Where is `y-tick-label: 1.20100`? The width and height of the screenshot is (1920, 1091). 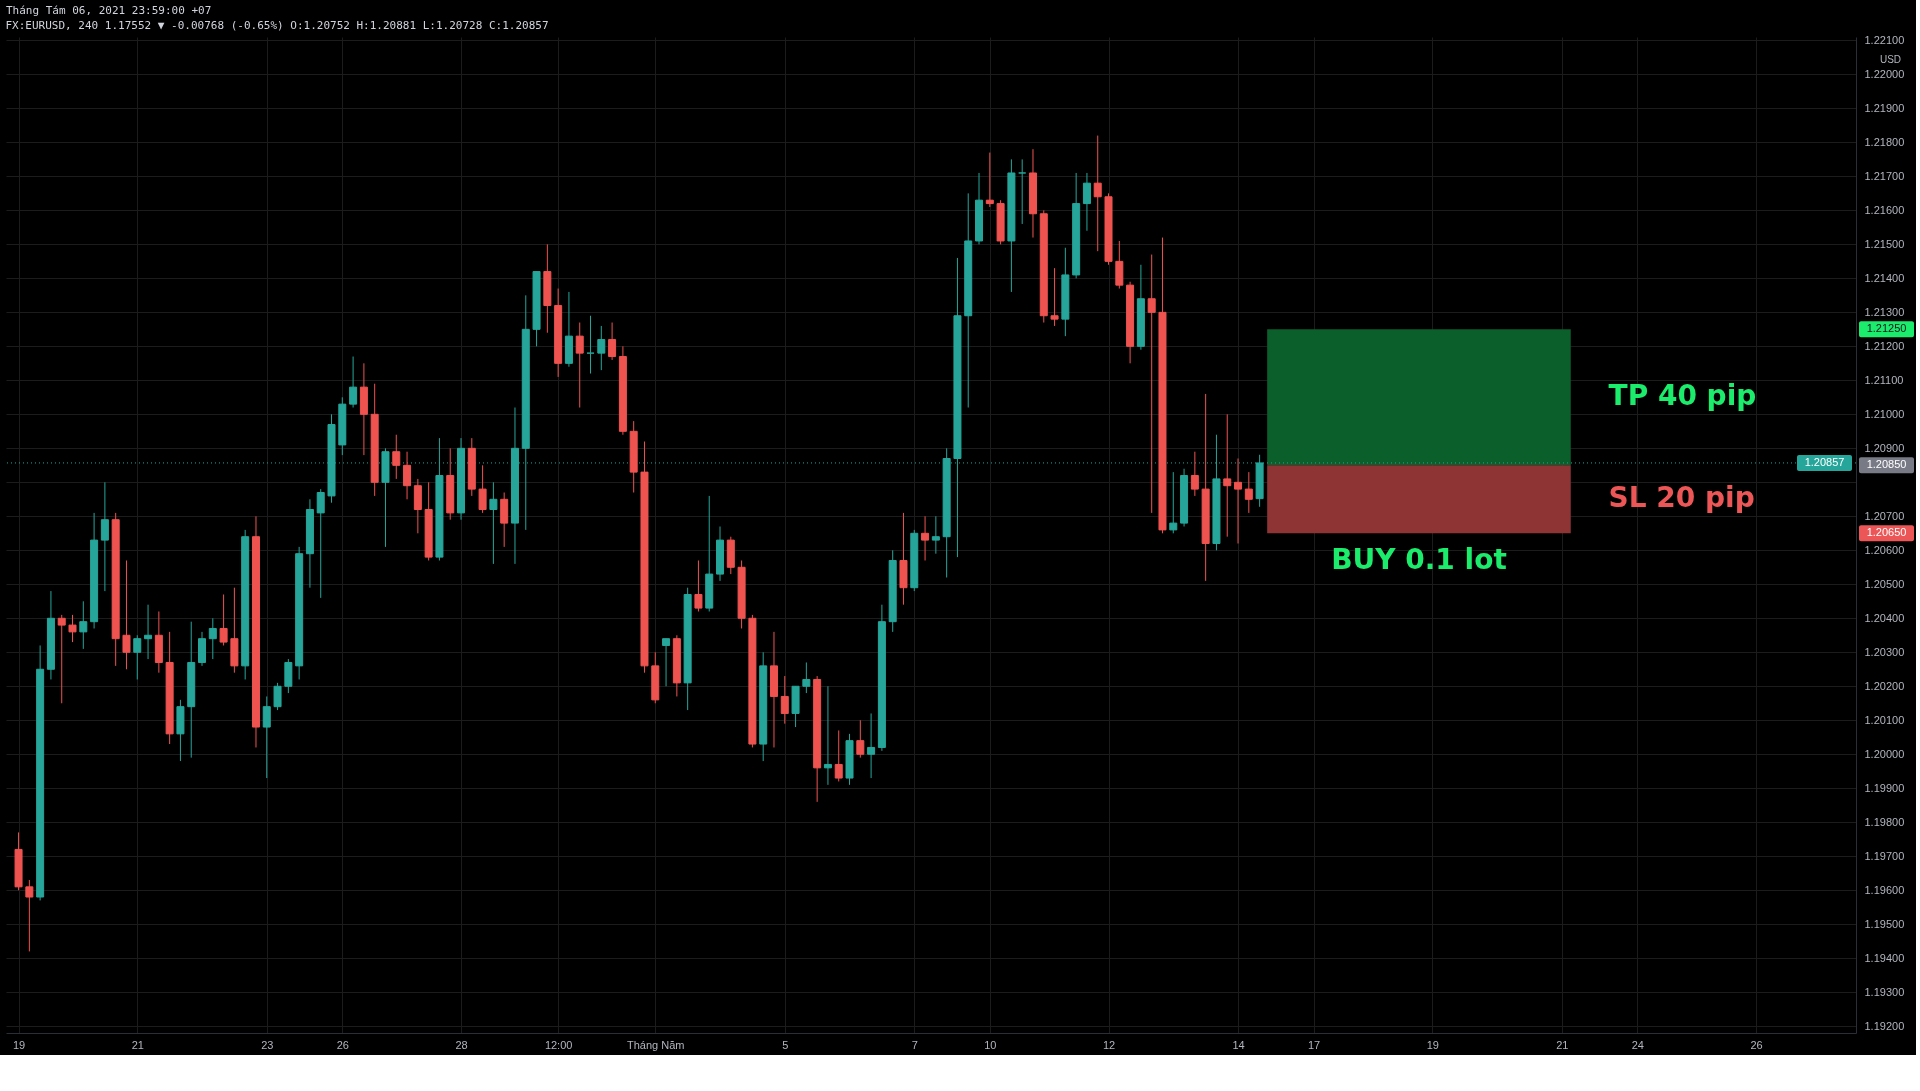
y-tick-label: 1.20100 is located at coordinates (1884, 719).